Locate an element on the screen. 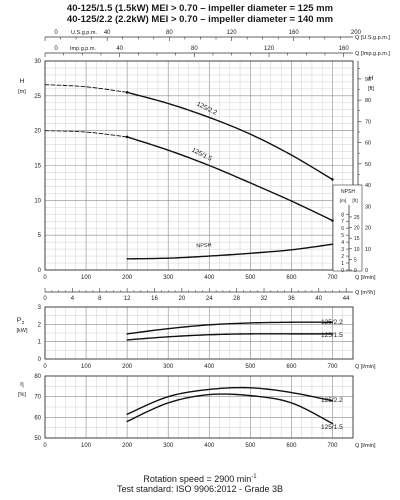 This screenshot has height=500, width=400. npsh-m-tick-label: 3 is located at coordinates (342, 250).